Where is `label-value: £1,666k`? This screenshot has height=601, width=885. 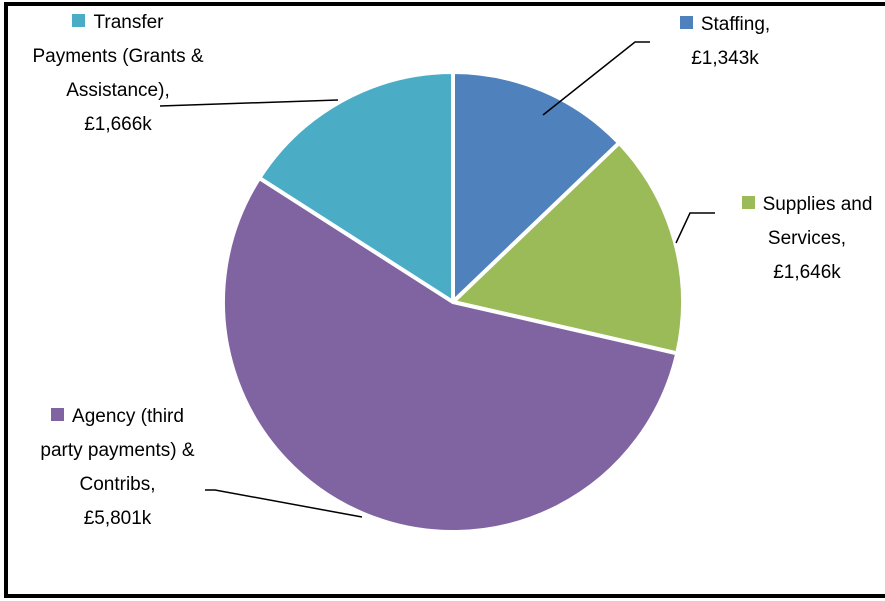 label-value: £1,666k is located at coordinates (118, 124).